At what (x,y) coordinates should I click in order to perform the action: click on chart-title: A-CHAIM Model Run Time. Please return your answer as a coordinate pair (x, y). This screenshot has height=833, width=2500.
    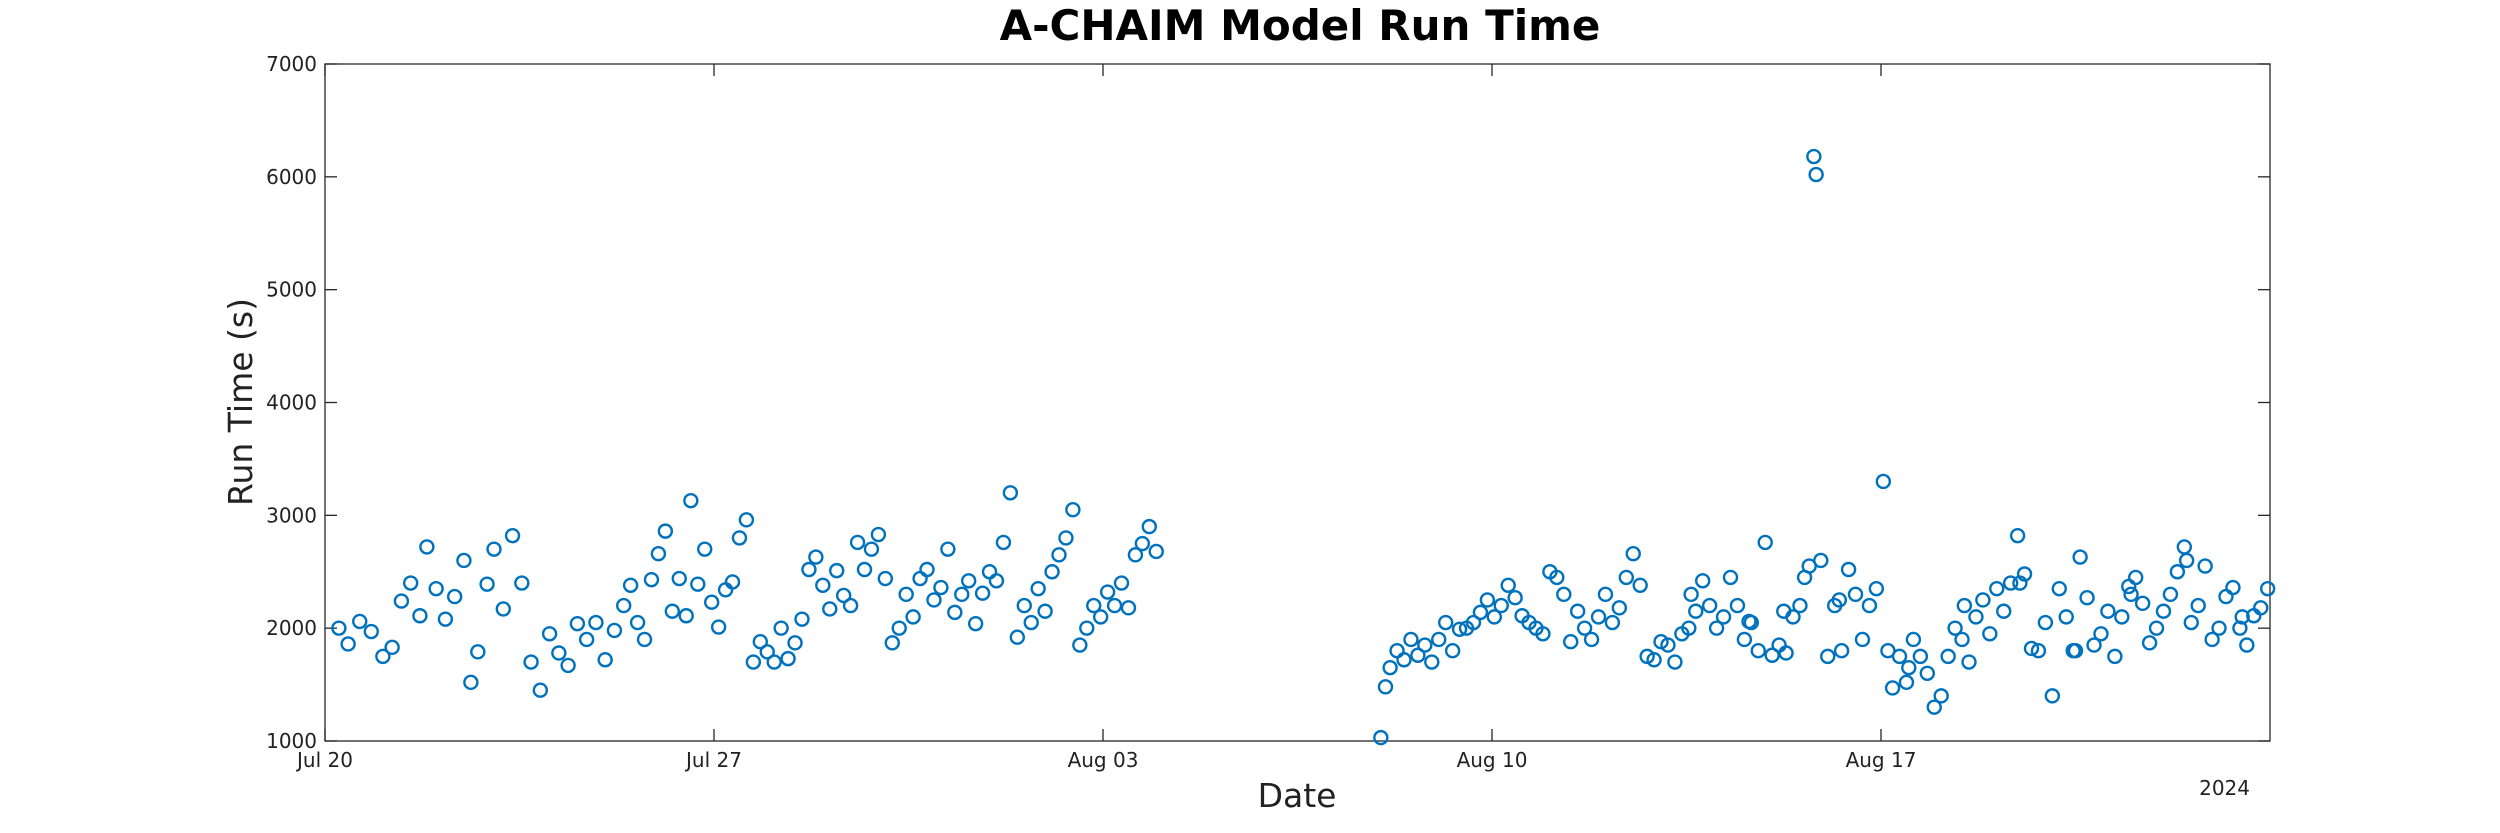
    Looking at the image, I should click on (1300, 25).